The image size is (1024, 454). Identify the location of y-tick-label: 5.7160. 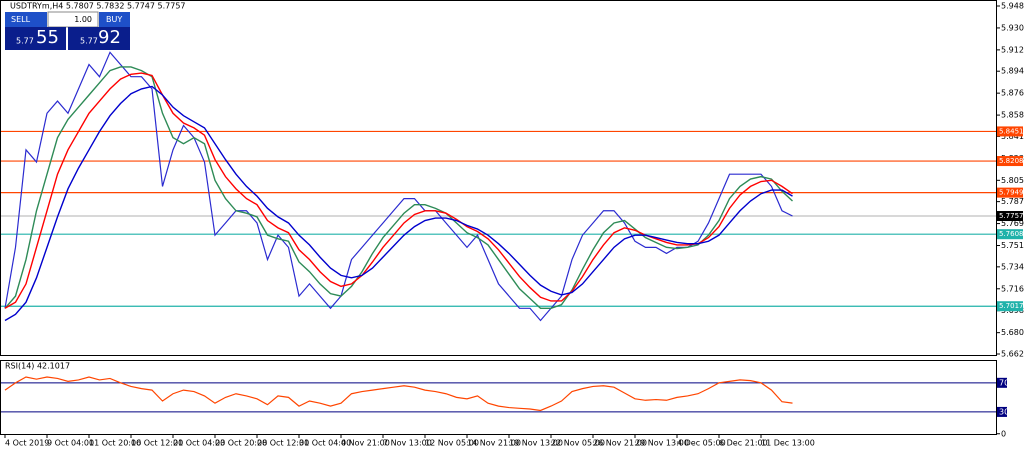
(1012, 288).